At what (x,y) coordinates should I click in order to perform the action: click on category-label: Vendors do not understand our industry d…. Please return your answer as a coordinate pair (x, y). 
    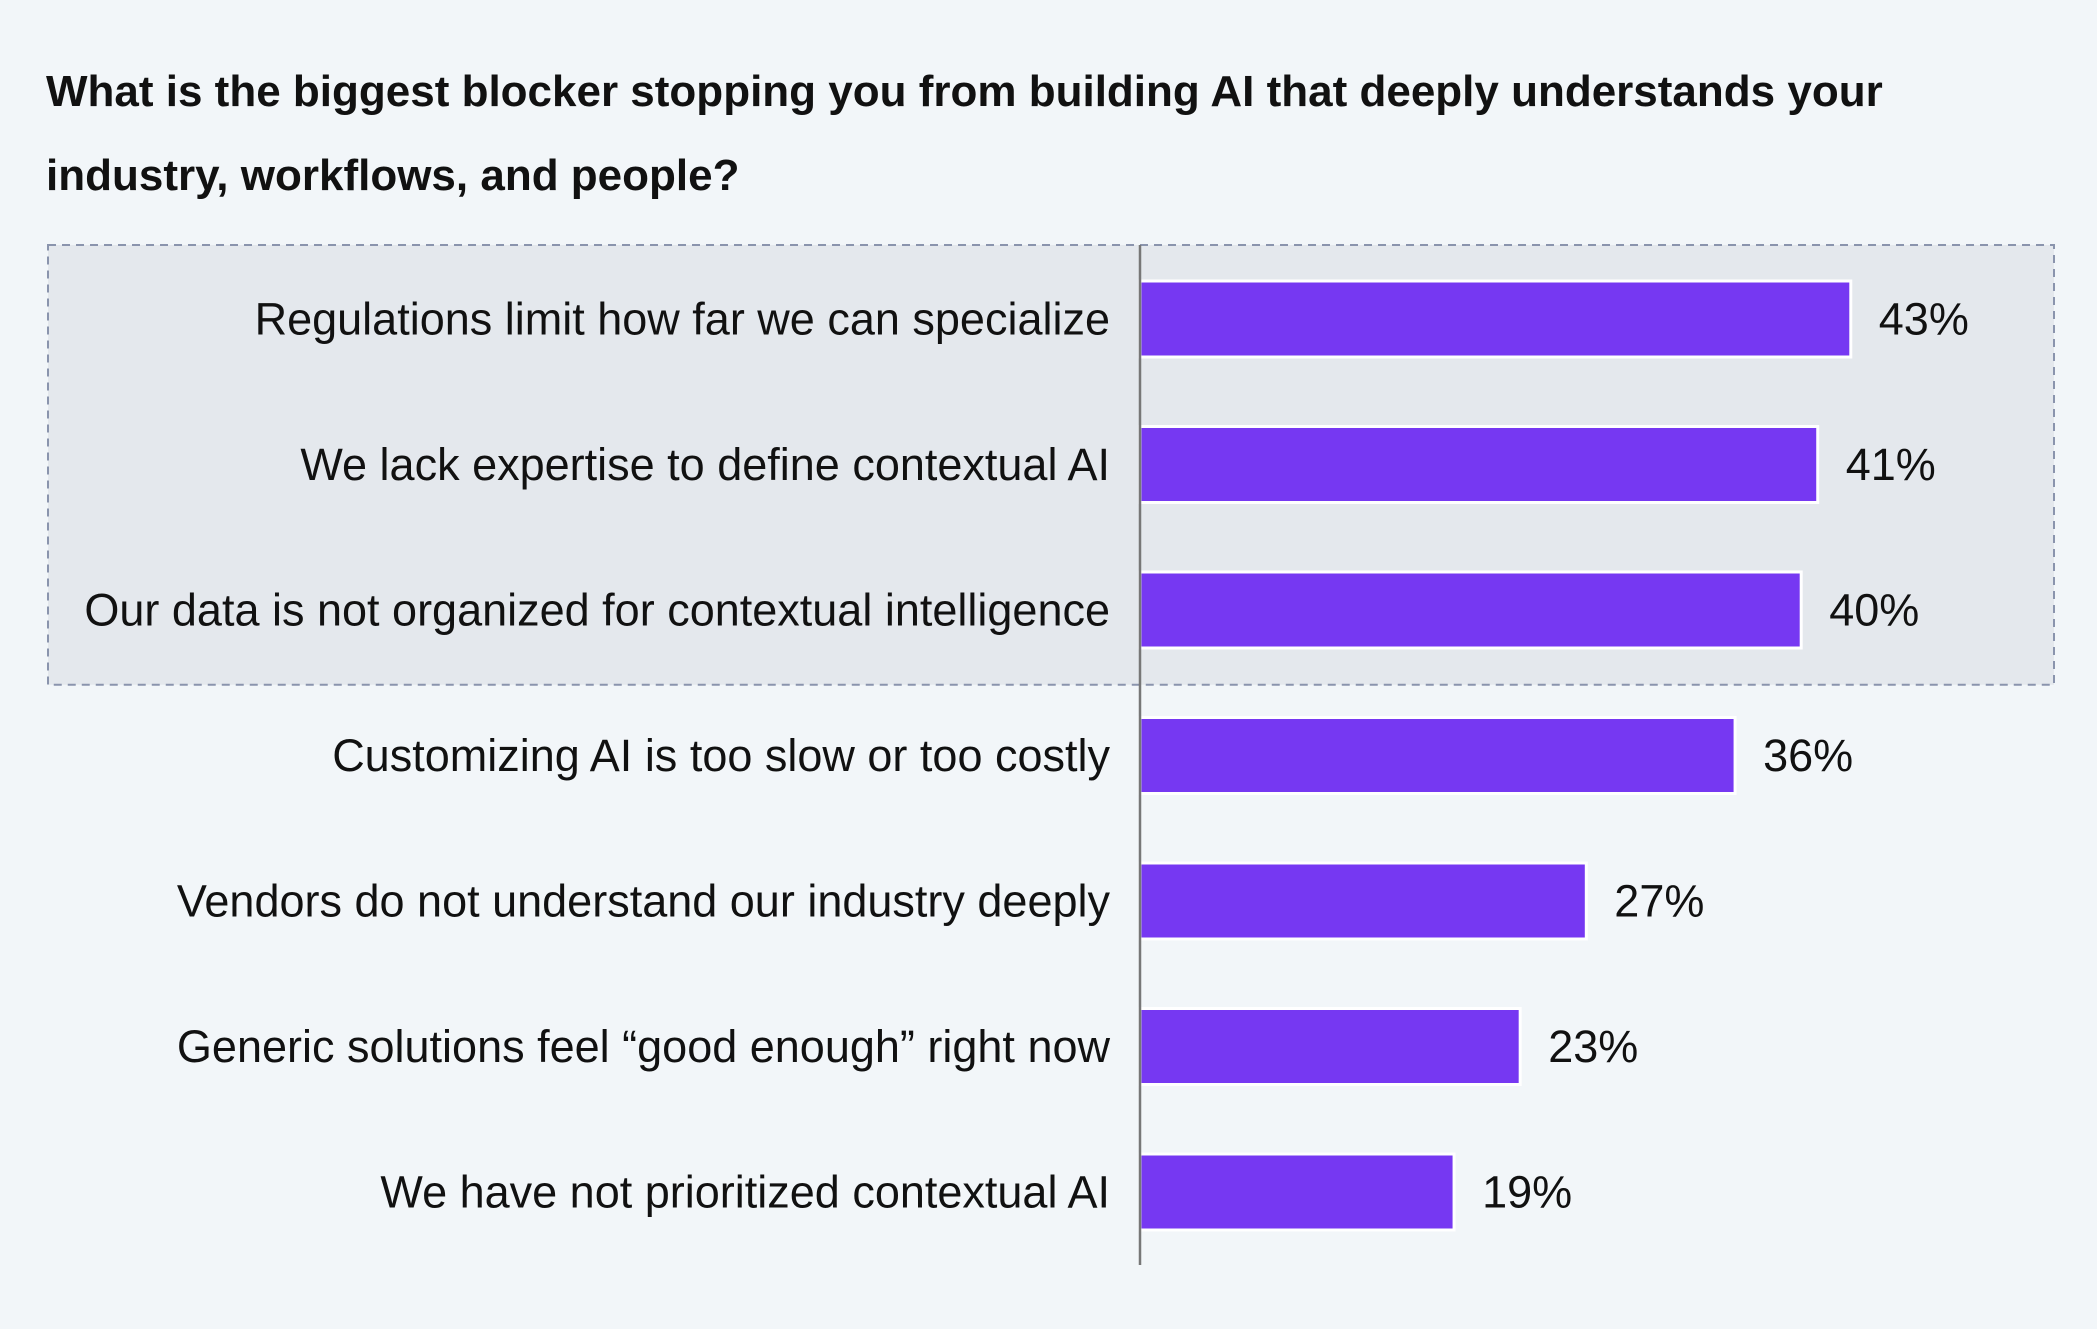
    Looking at the image, I should click on (644, 901).